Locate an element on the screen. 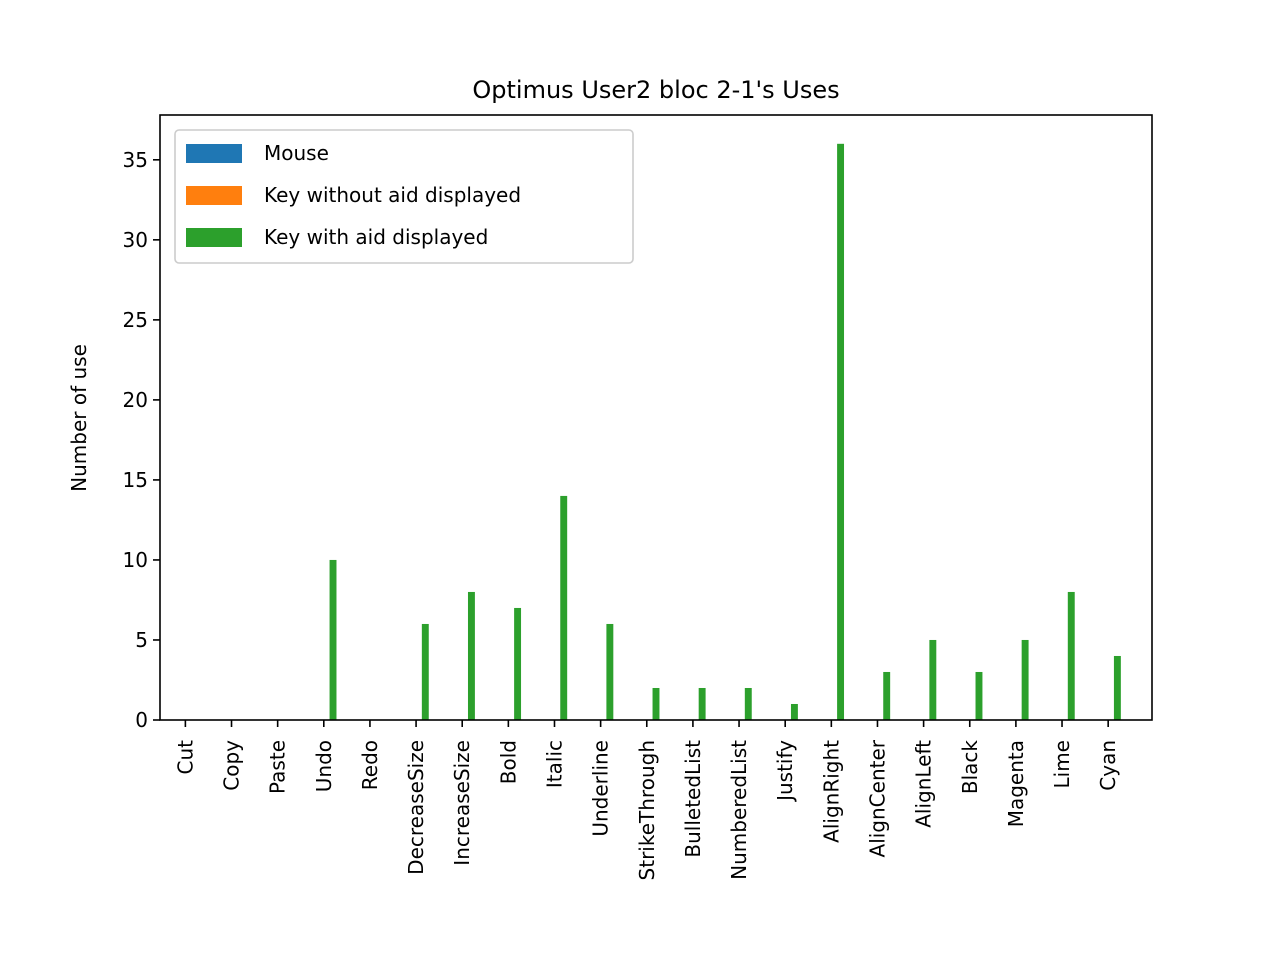 The height and width of the screenshot is (964, 1280). x-tick-label: Paste is located at coordinates (278, 767).